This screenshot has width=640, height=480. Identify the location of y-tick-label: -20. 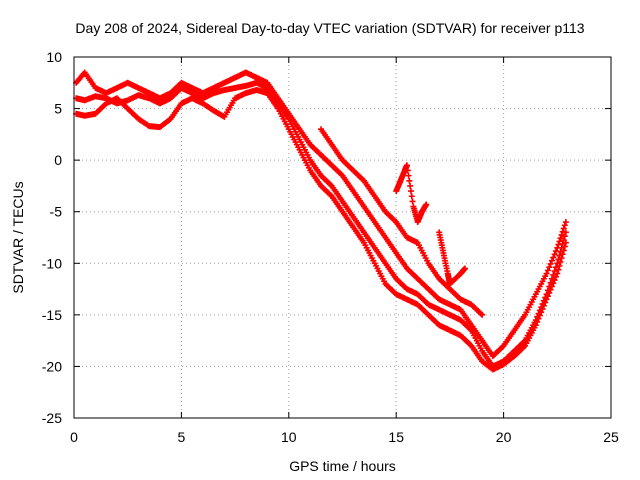
(52, 366).